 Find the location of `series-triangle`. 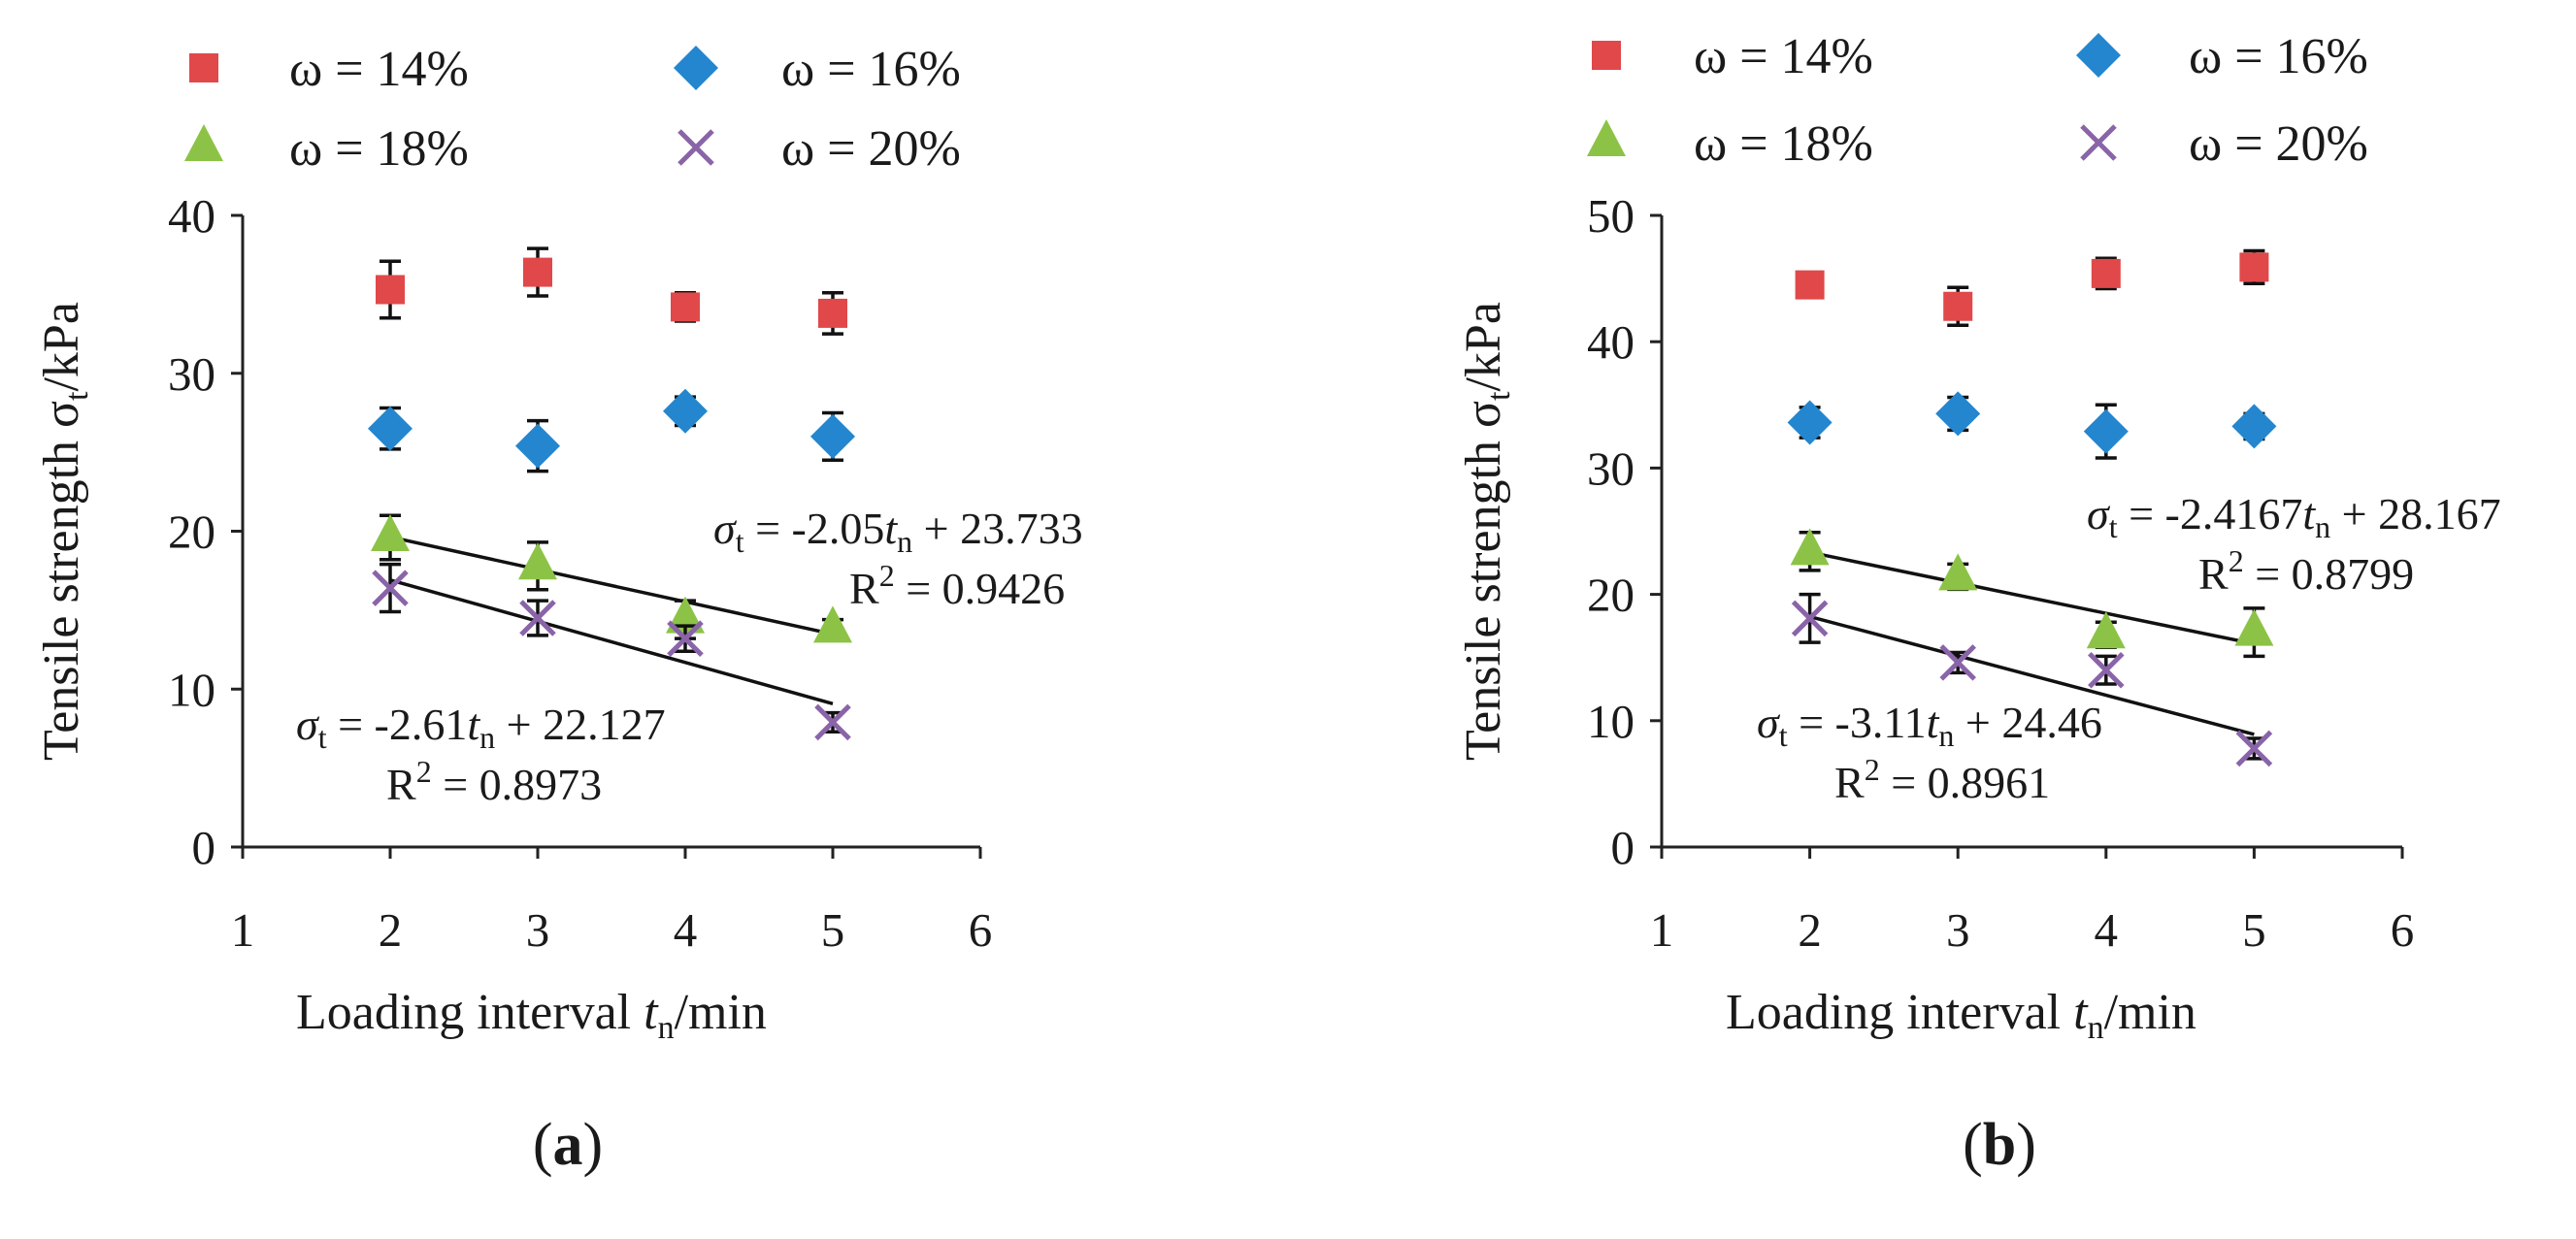

series-triangle is located at coordinates (2032, 594).